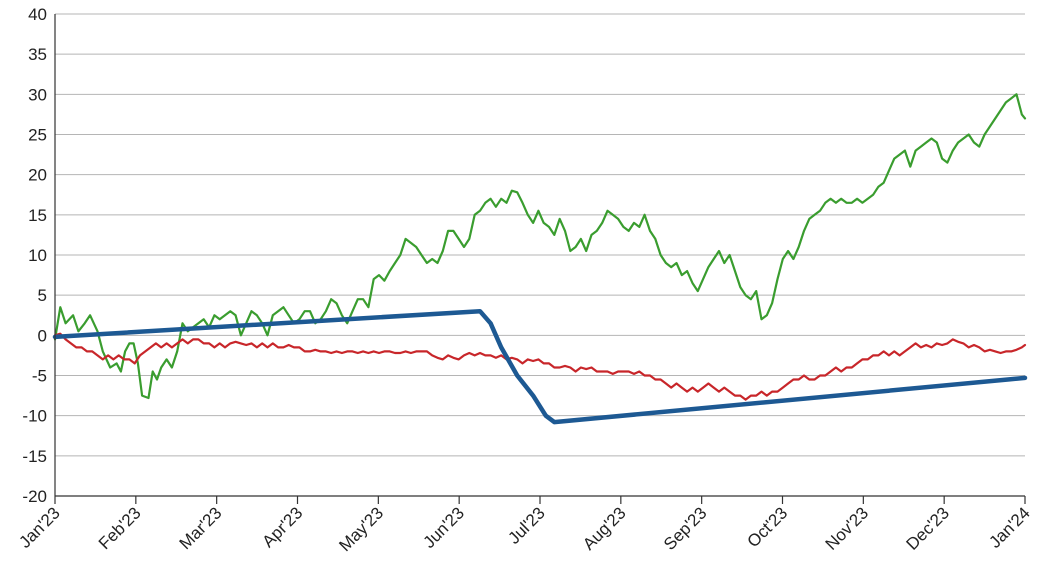  I want to click on x-tick-label: Jan'23, so click(39, 527).